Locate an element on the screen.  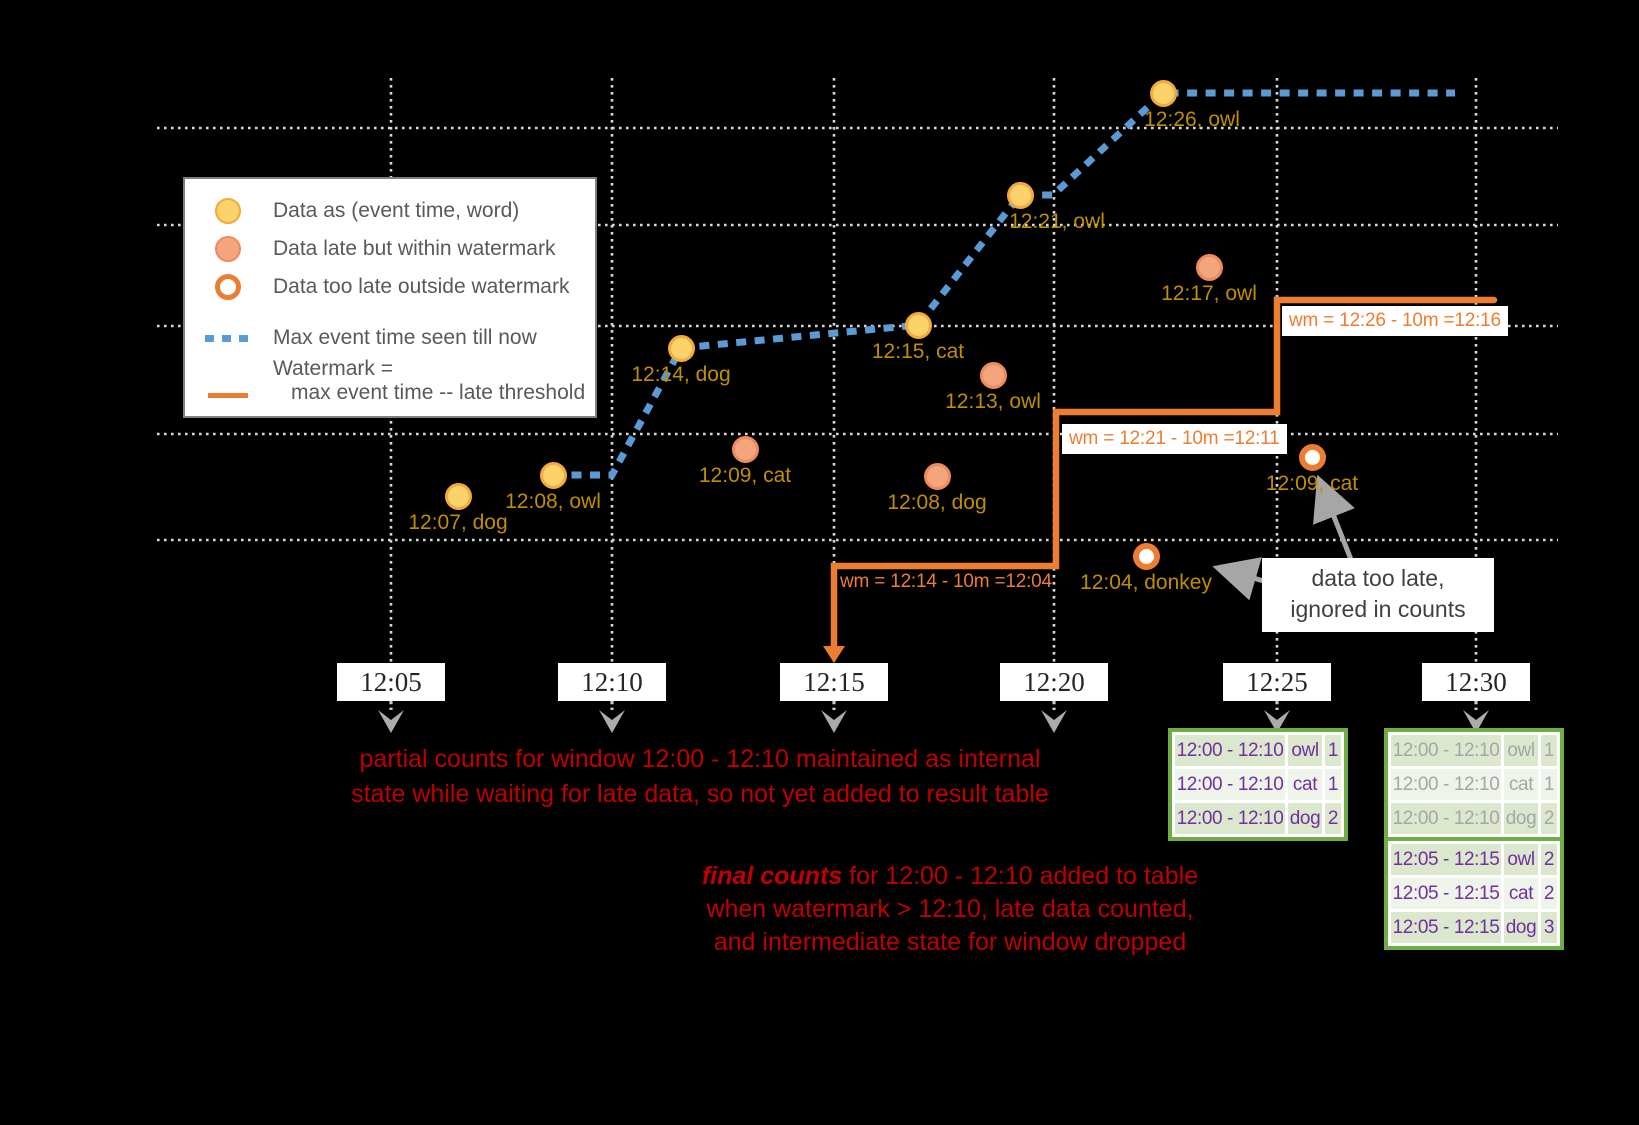
time-label-1220: 12:20 is located at coordinates (1054, 682).